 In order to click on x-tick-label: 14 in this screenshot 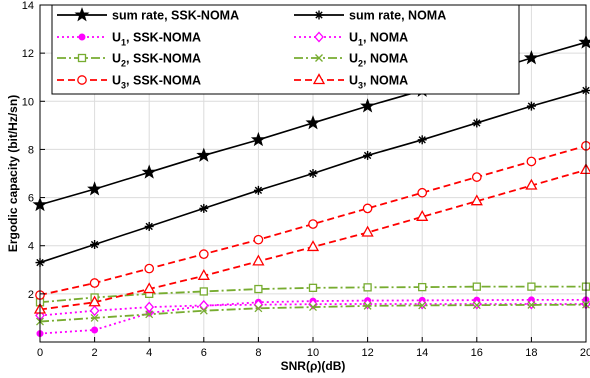, I will do `click(422, 353)`.